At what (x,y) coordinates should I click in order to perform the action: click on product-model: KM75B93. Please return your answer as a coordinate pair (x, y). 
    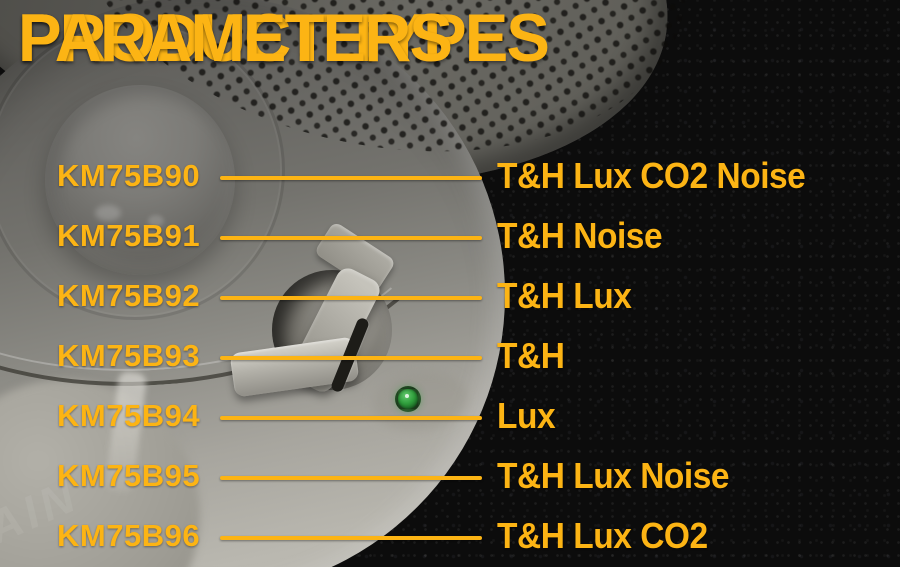
    Looking at the image, I should click on (129, 355).